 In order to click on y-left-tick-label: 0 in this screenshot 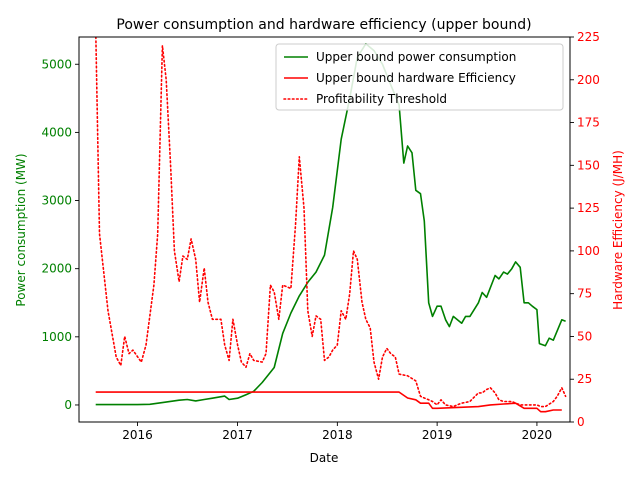, I will do `click(68, 405)`.